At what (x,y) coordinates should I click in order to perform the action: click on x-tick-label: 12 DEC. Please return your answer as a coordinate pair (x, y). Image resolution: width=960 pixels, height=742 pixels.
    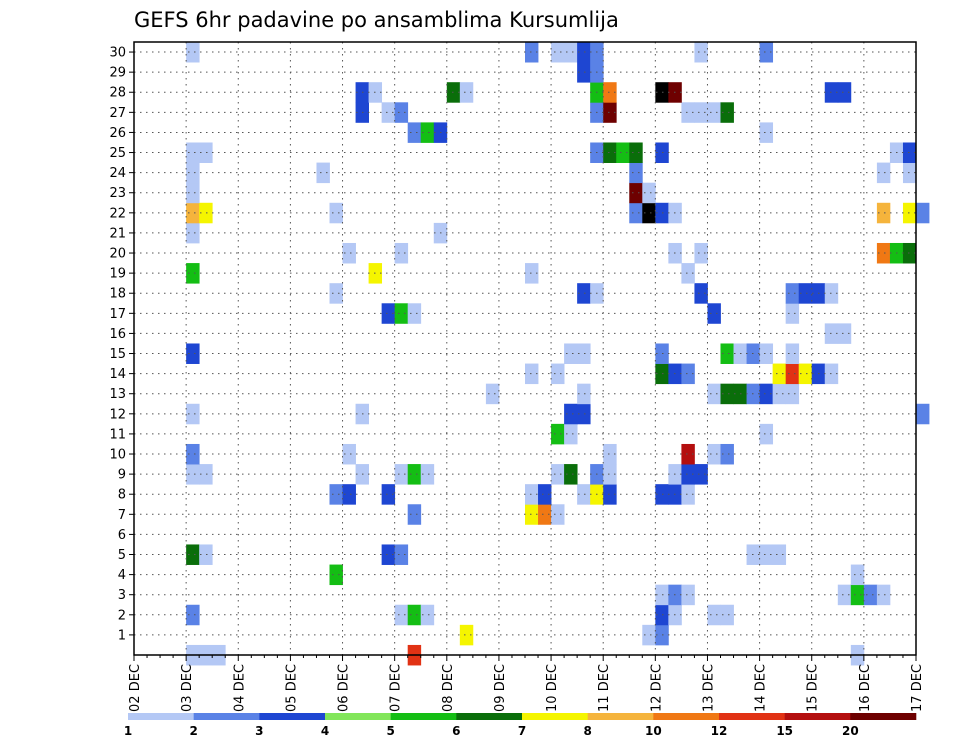
    Looking at the image, I should click on (656, 688).